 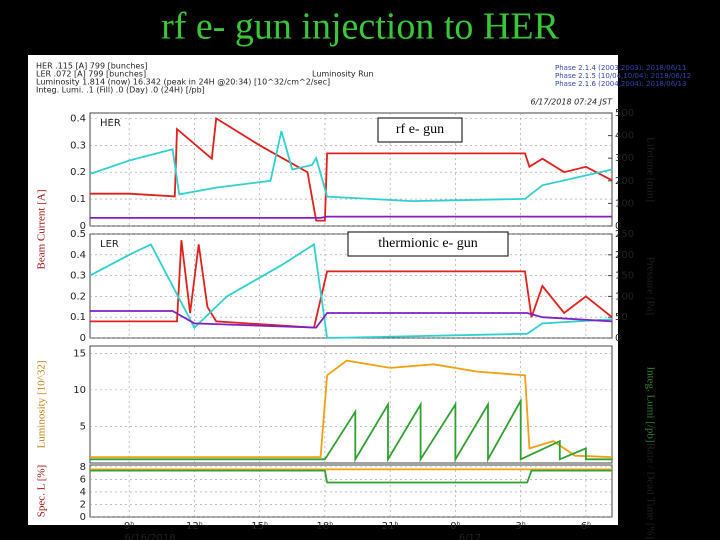 I want to click on y-tick-label: 5, so click(x=83, y=426).